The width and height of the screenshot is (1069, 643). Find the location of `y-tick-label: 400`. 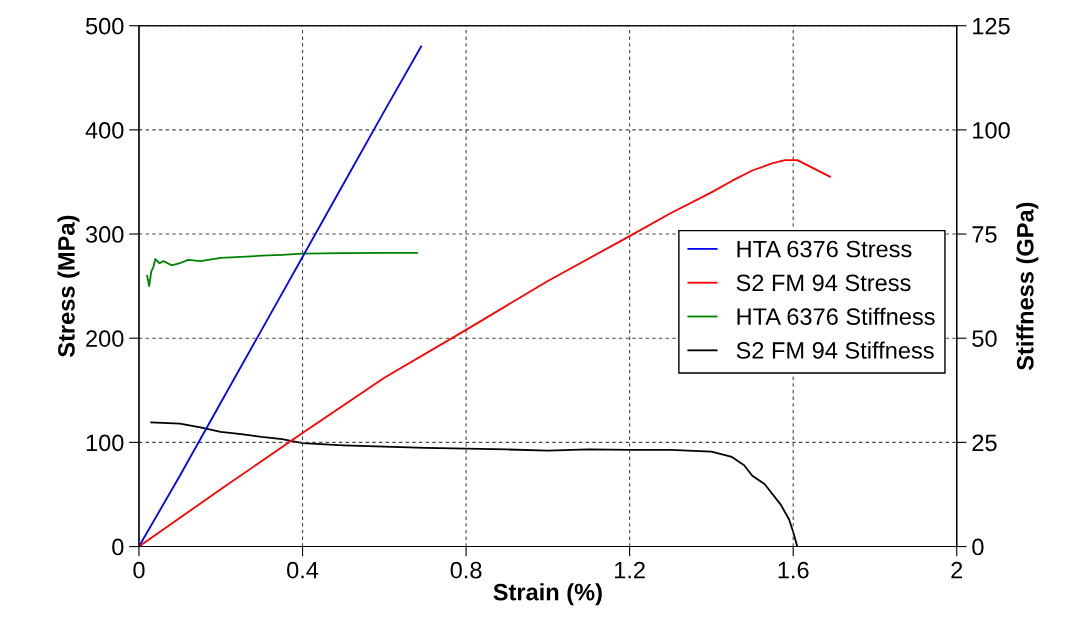

y-tick-label: 400 is located at coordinates (104, 130).